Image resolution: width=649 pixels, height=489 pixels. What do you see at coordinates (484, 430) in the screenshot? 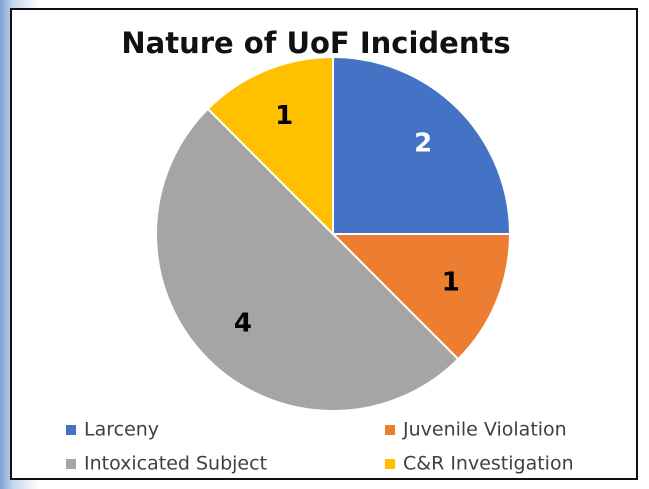
I see `legend-label: Juvenile Violation` at bounding box center [484, 430].